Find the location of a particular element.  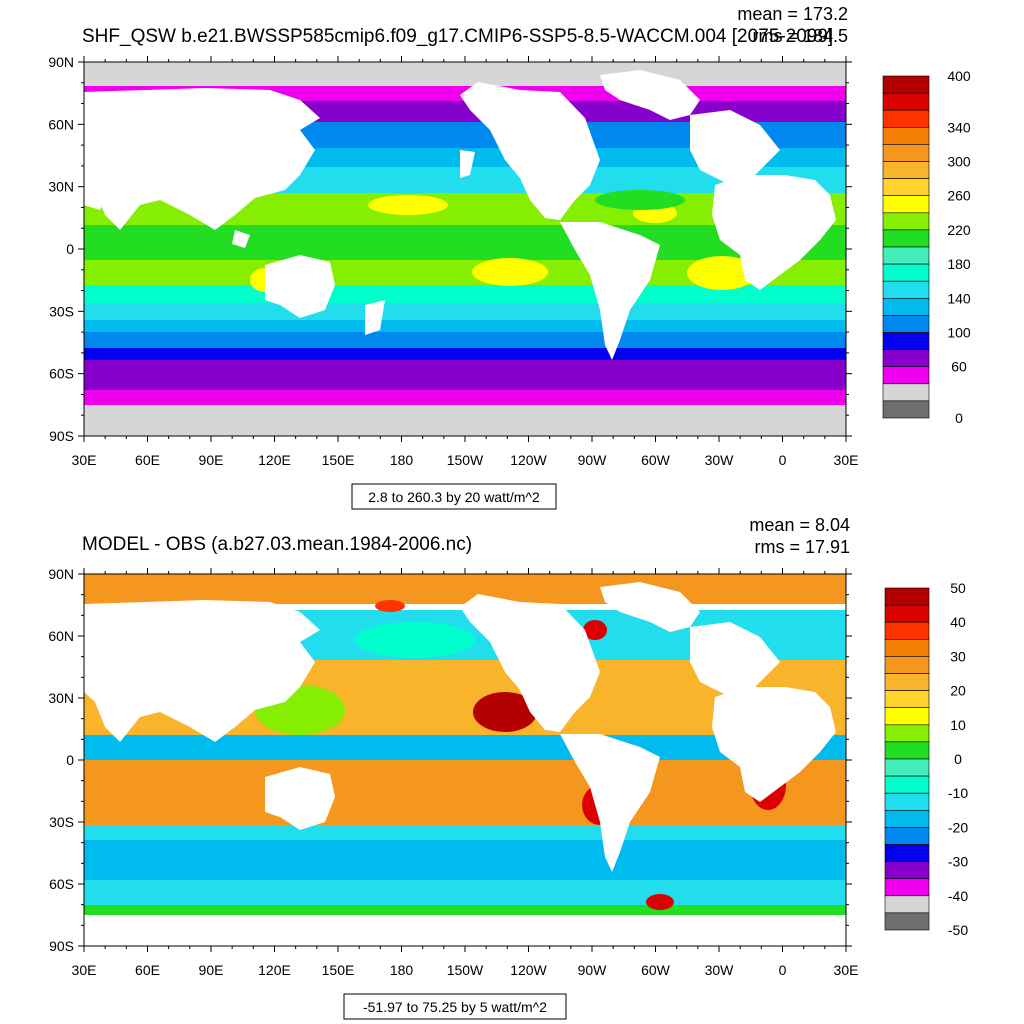

colorbar-label: 340 is located at coordinates (959, 127).